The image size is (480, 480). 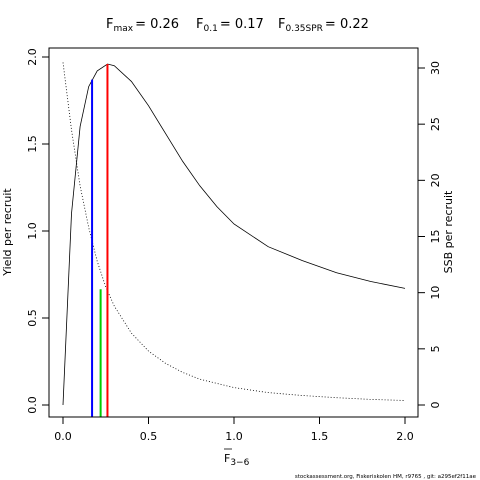 What do you see at coordinates (63, 436) in the screenshot?
I see `x-tick-label: 0.0` at bounding box center [63, 436].